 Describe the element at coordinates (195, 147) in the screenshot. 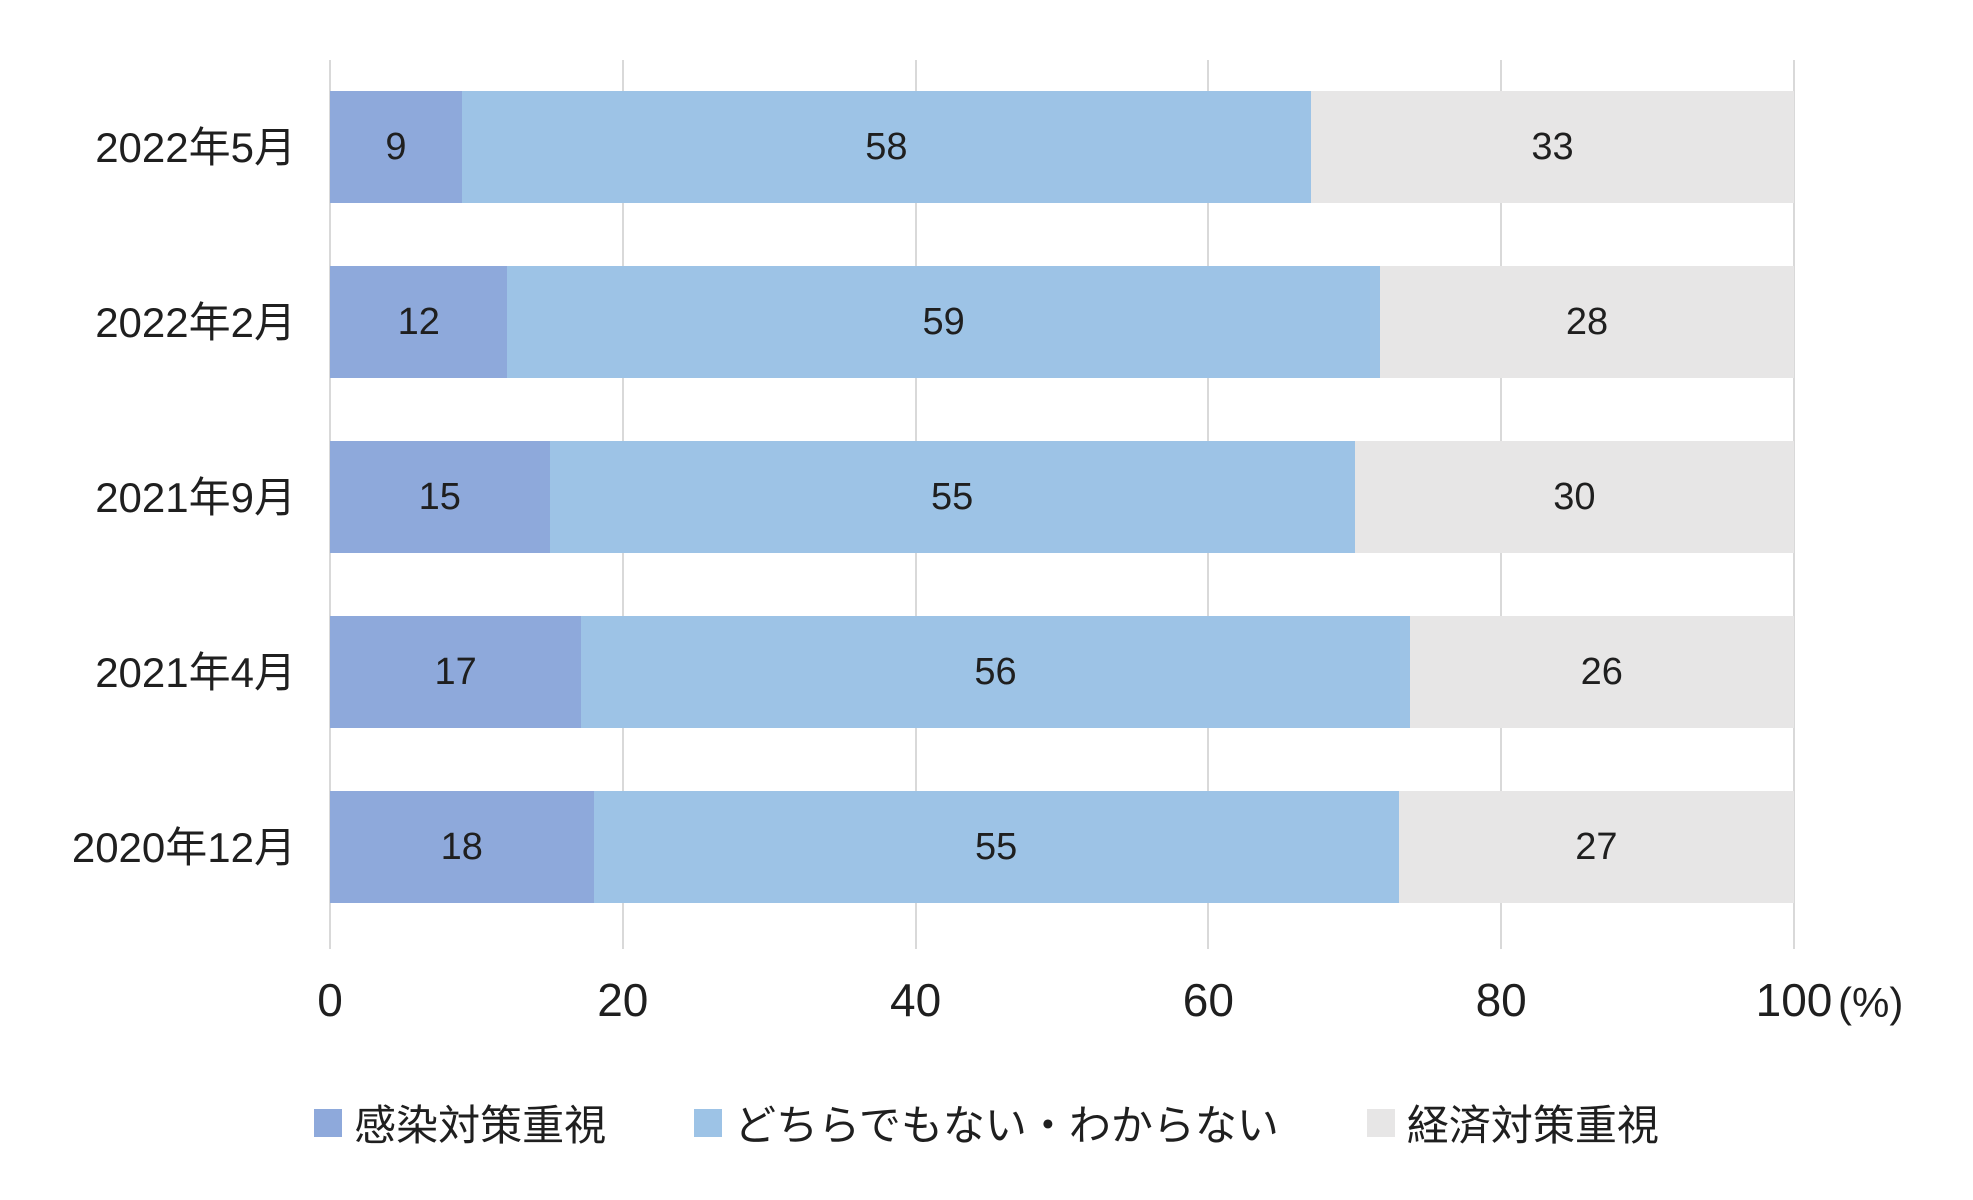

I see `y-axis-category-label: 2022年5月` at that location.